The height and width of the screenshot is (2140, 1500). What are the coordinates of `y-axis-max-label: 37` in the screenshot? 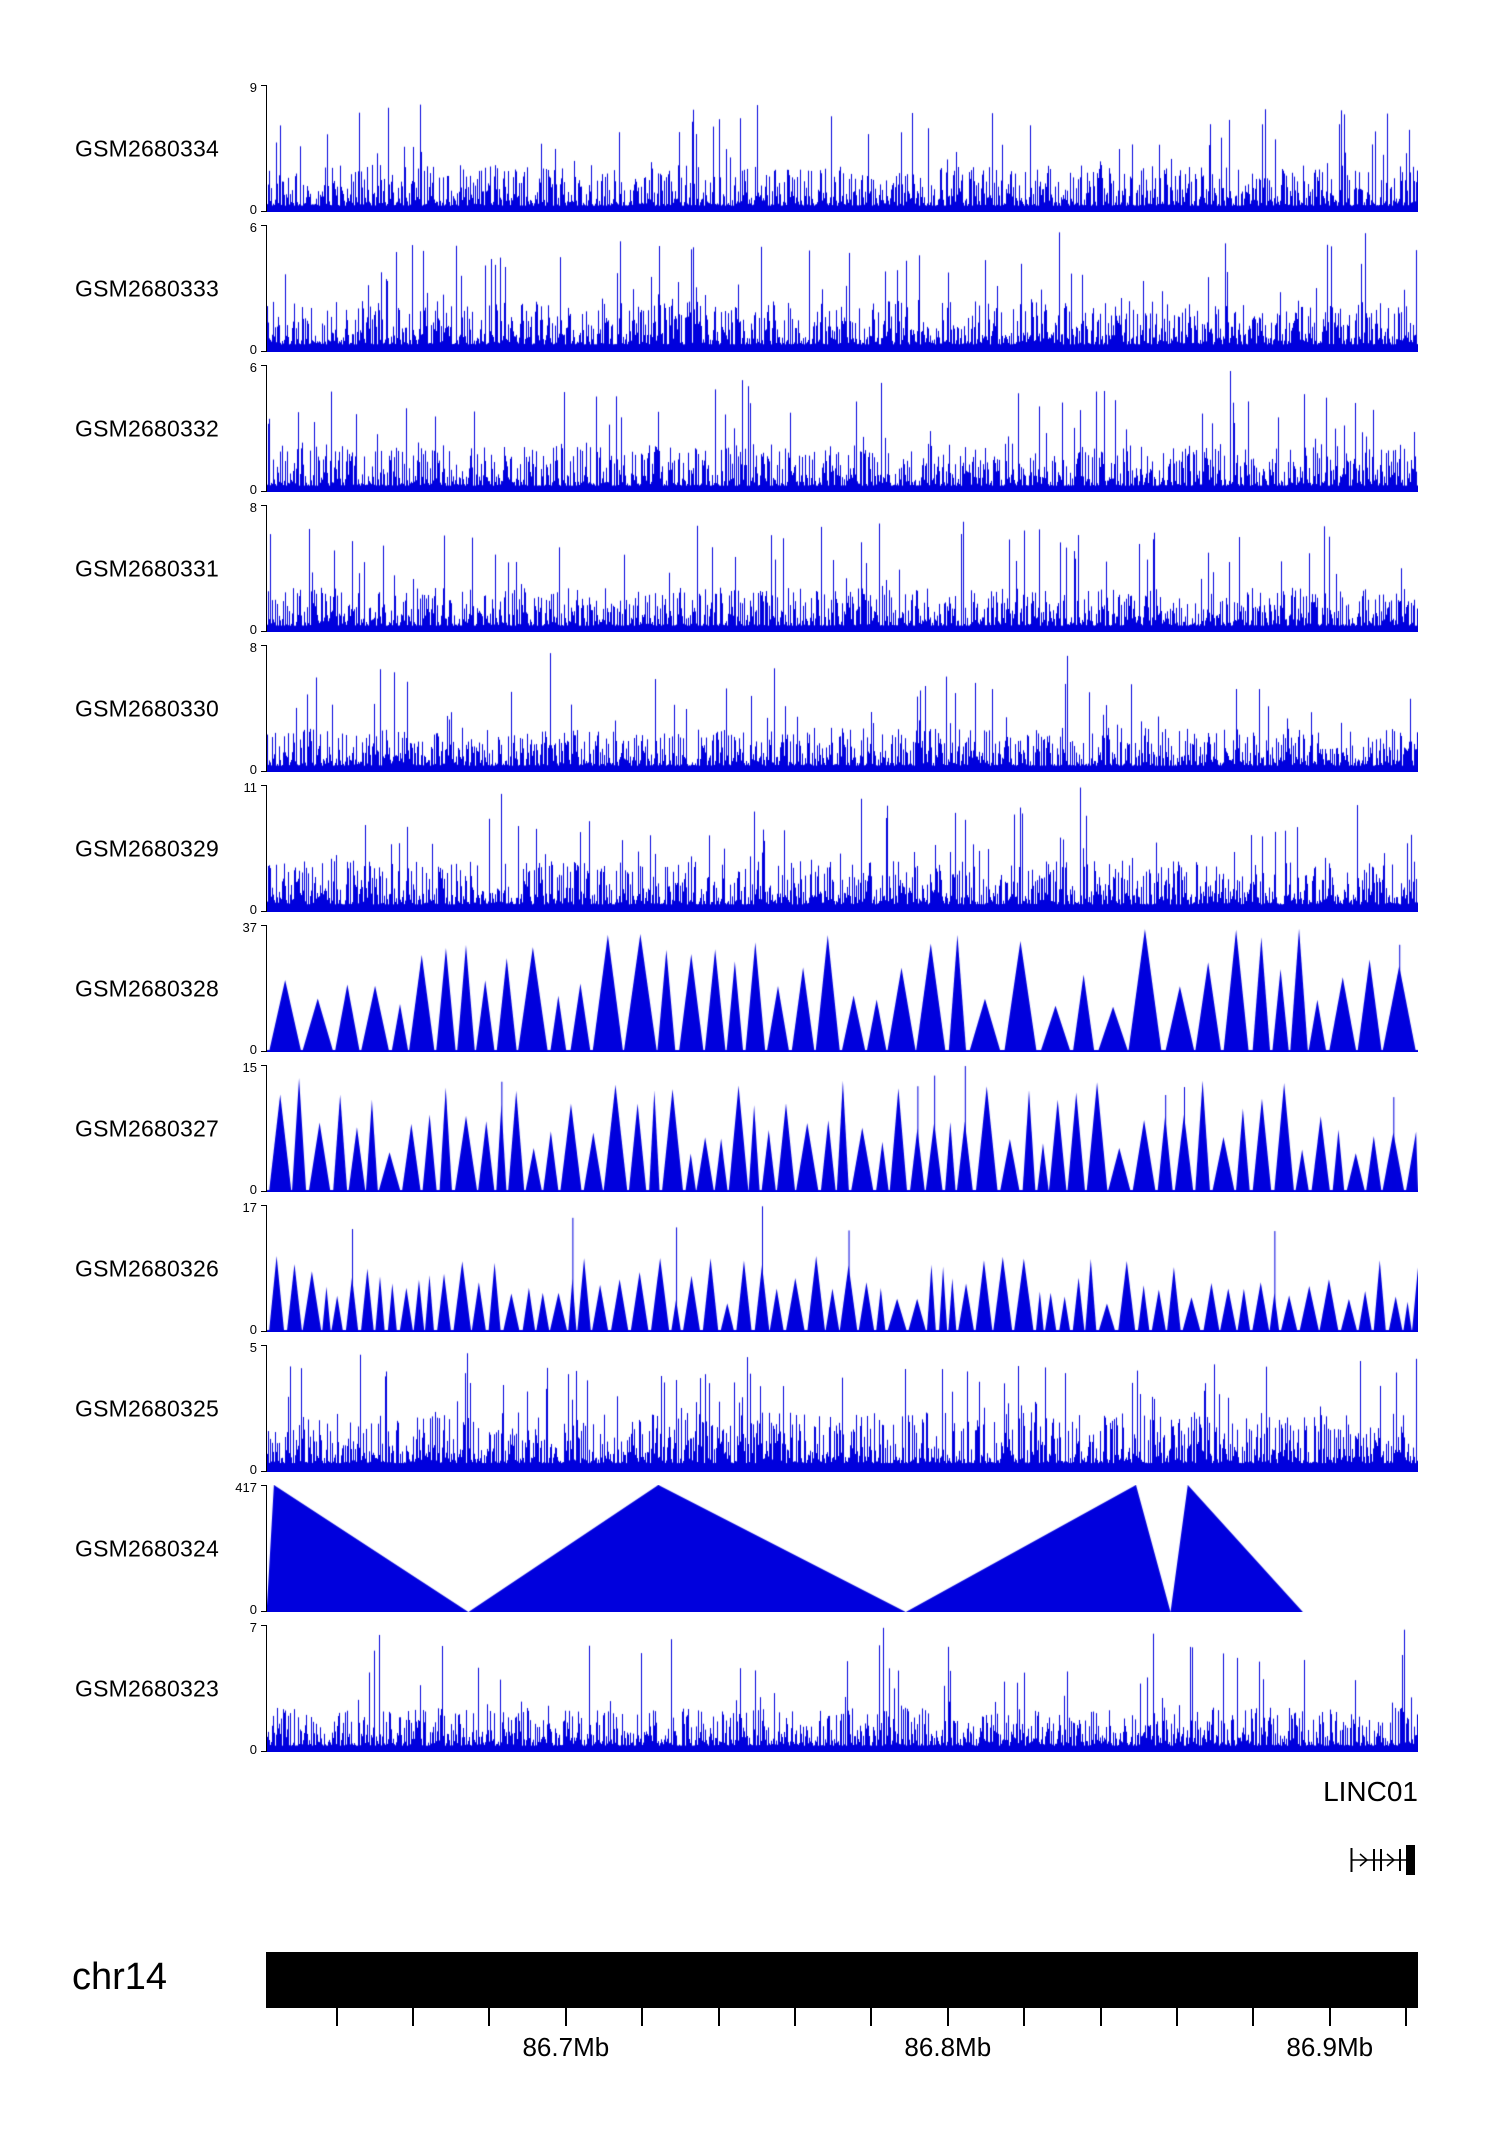 It's located at (249, 927).